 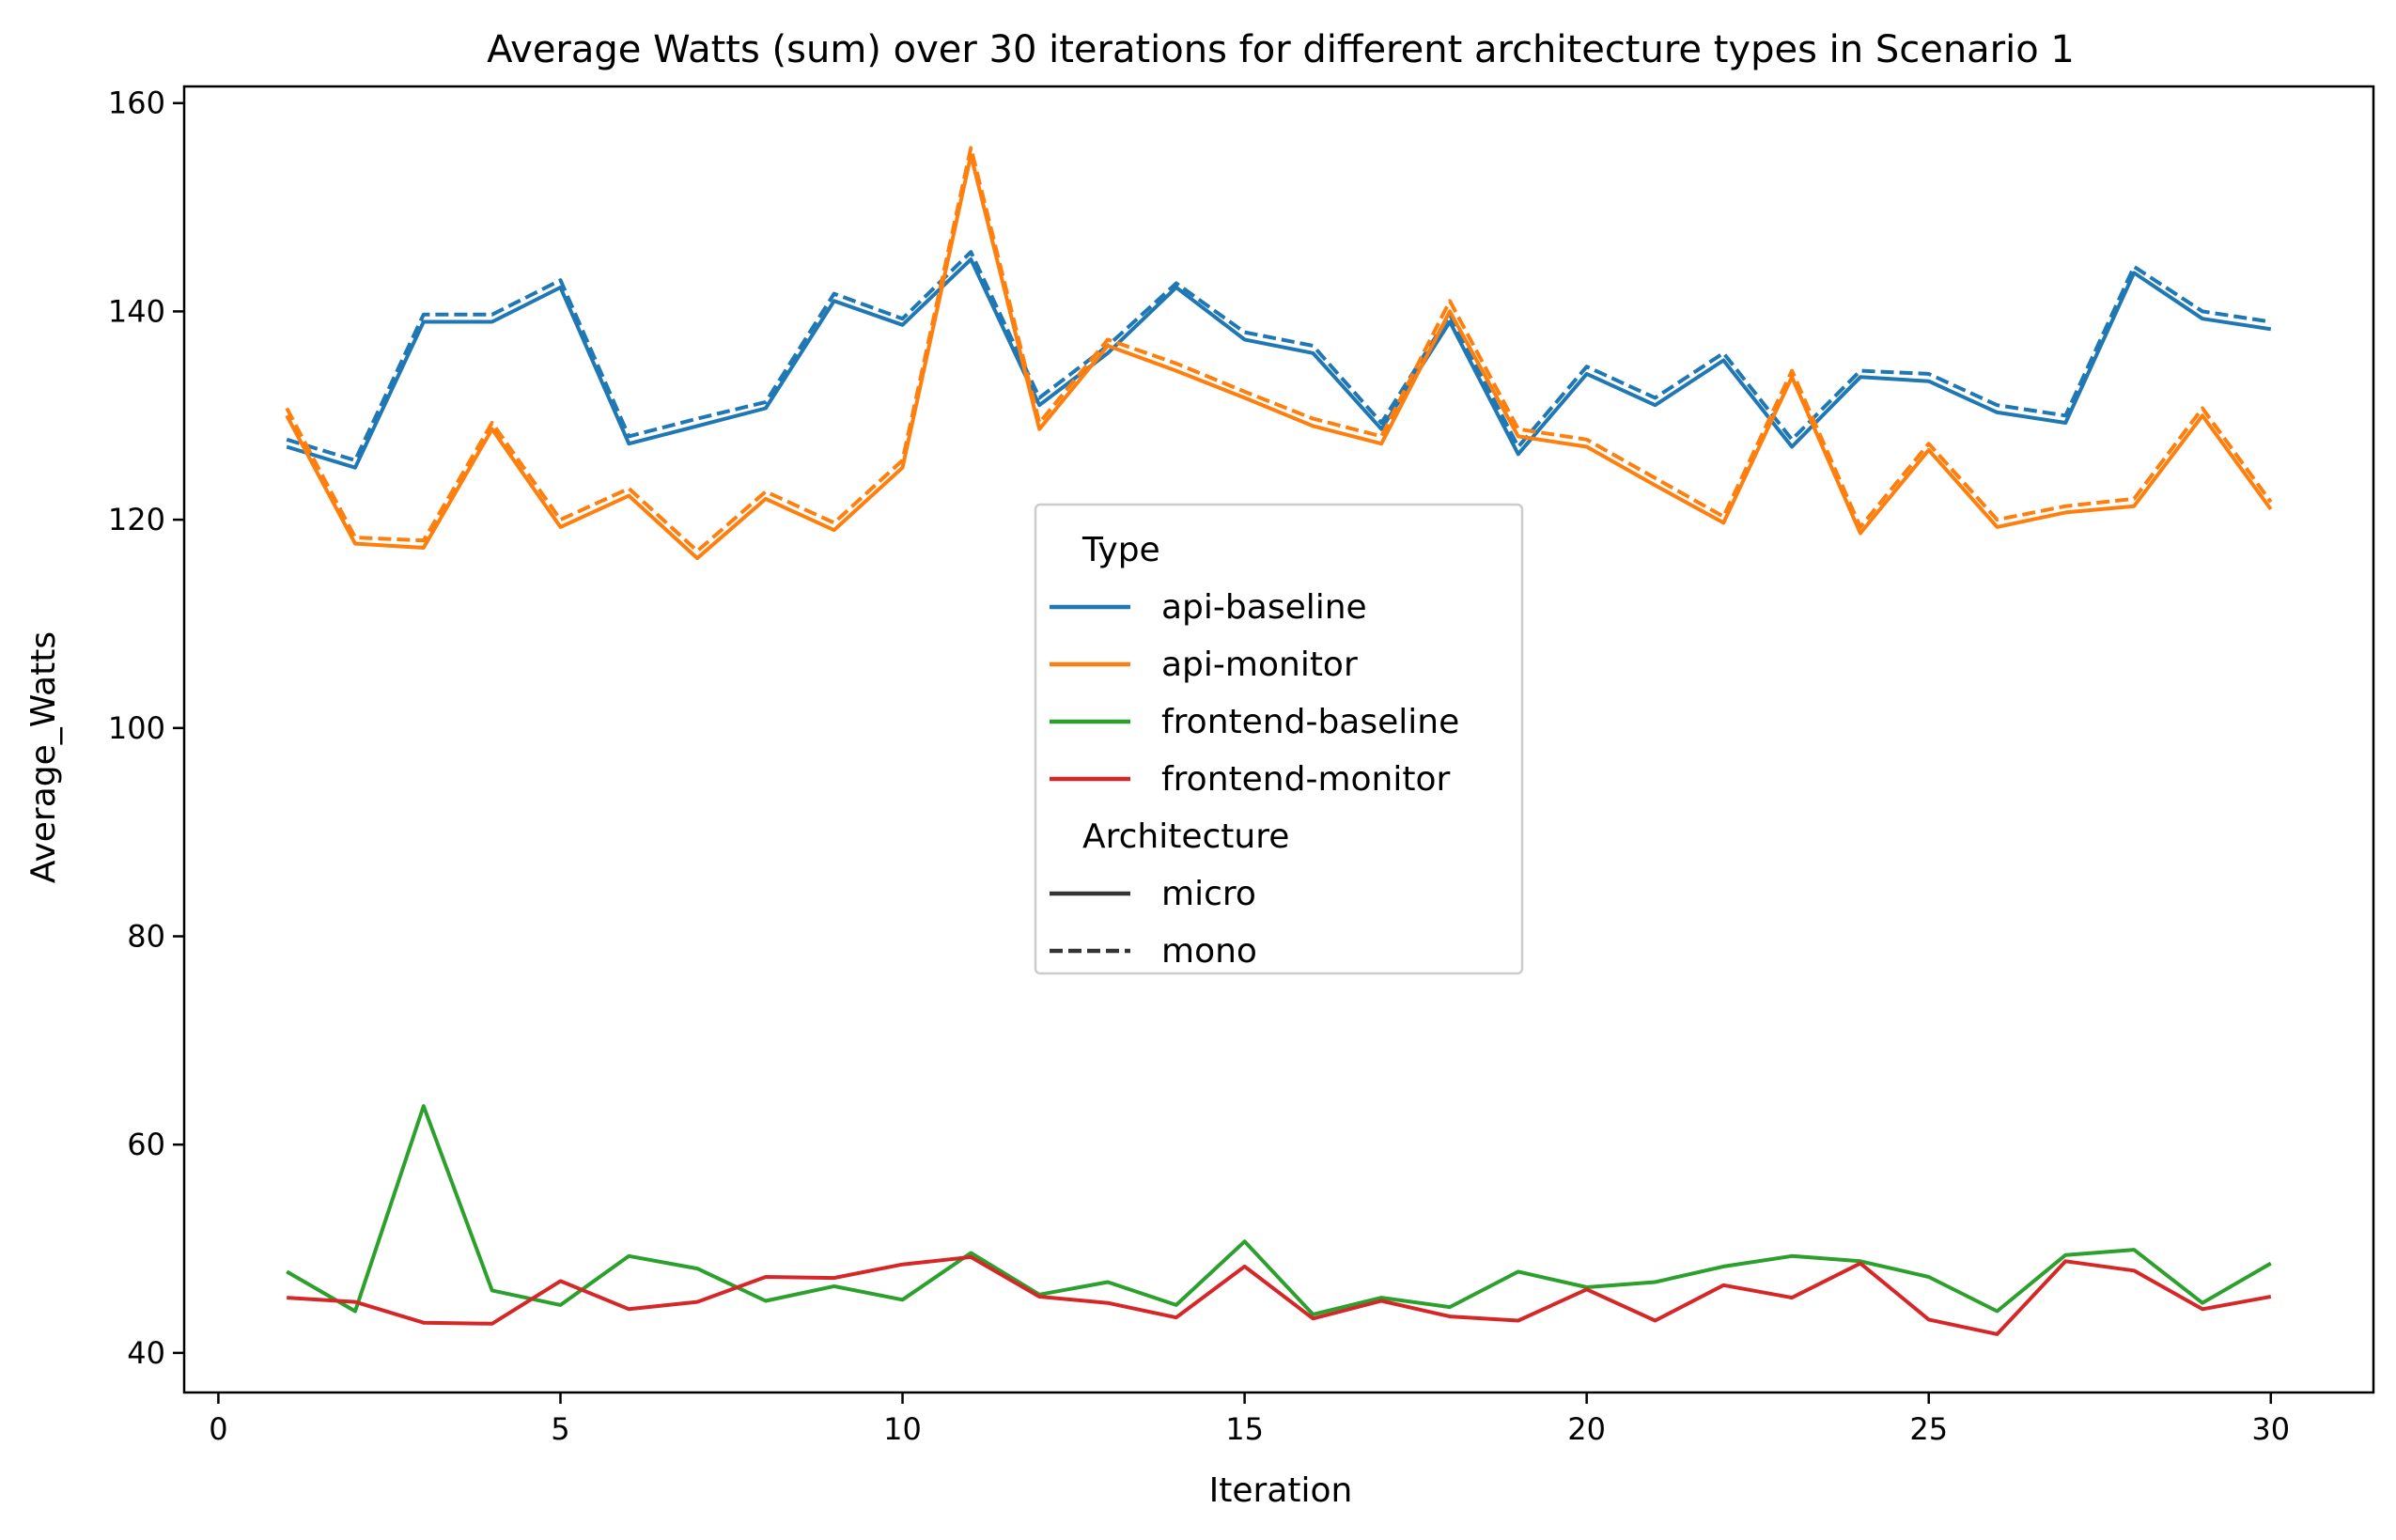 What do you see at coordinates (1306, 779) in the screenshot?
I see `legend-label-frontend-monitor: frontend-monitor` at bounding box center [1306, 779].